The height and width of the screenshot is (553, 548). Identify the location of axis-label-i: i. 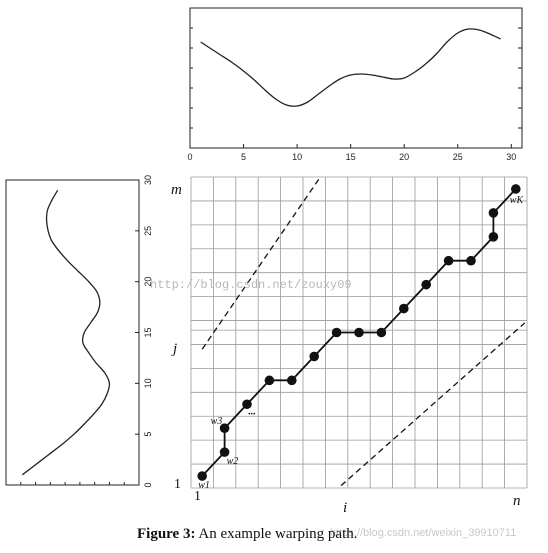
(345, 508).